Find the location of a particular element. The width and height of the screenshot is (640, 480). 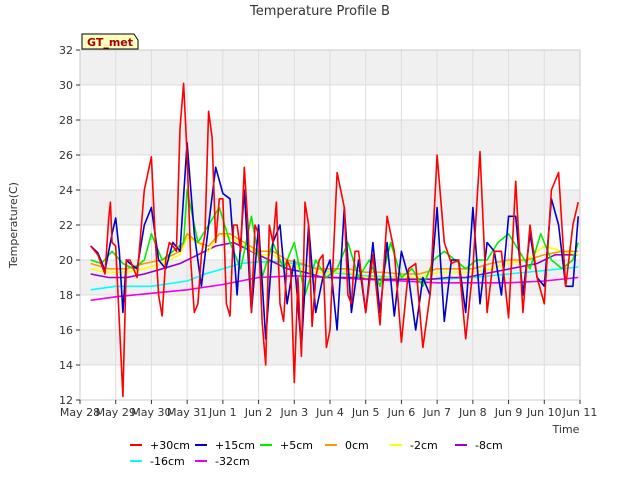

y-tick-label: 26 is located at coordinates (66, 155).